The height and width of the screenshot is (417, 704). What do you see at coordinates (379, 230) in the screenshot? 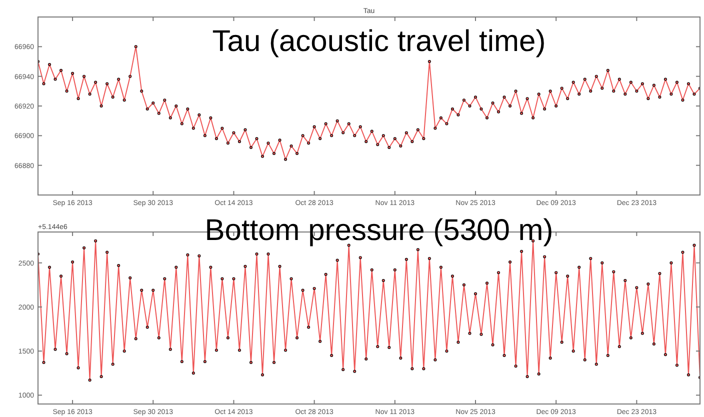
I see `annotation: Bottom pressure (5300 m)` at bounding box center [379, 230].